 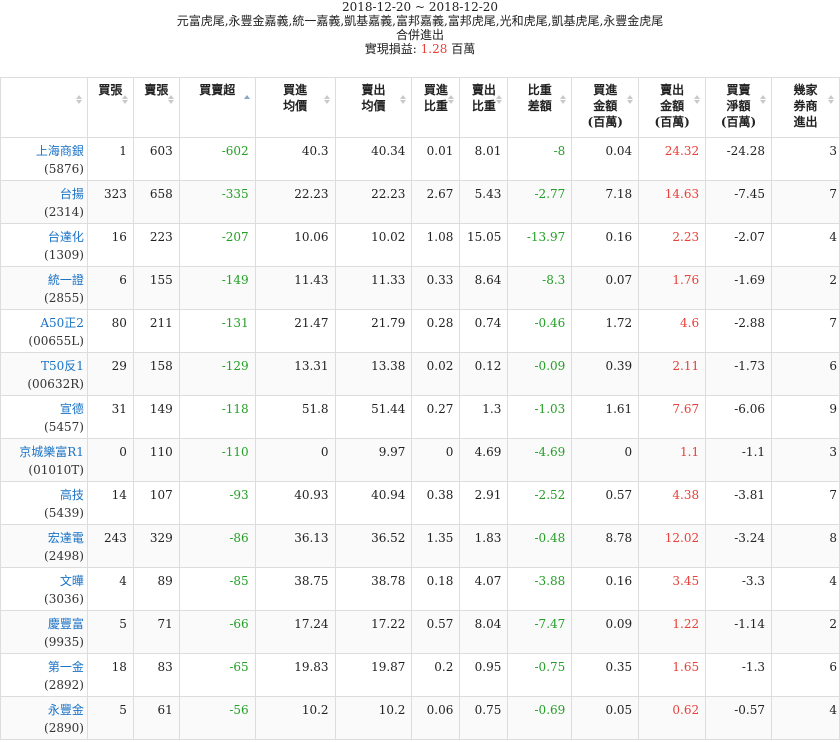 I want to click on cell-sell-amt: 4.6, so click(x=672, y=331).